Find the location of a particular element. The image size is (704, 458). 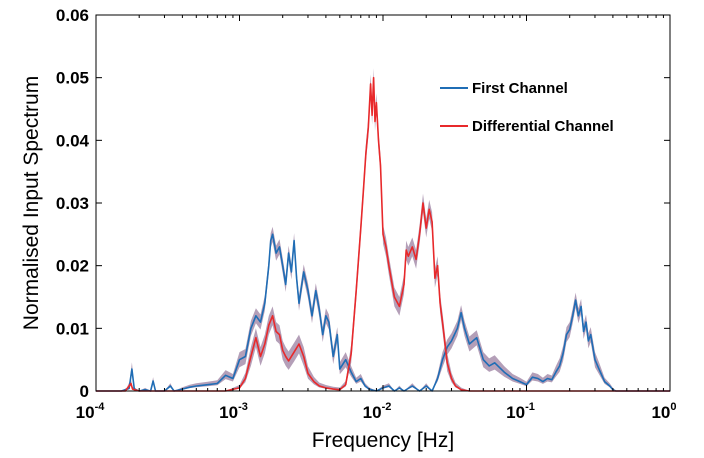

y-tick-label: 0.03 is located at coordinates (72, 203).